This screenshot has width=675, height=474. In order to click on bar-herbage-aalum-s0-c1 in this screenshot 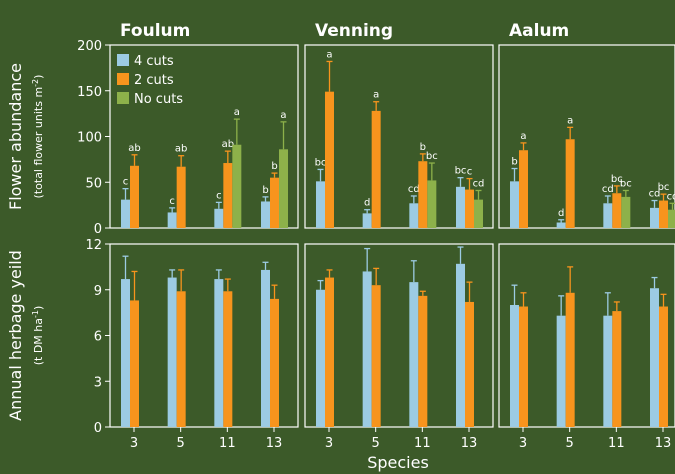, I will do `click(561, 371)`.